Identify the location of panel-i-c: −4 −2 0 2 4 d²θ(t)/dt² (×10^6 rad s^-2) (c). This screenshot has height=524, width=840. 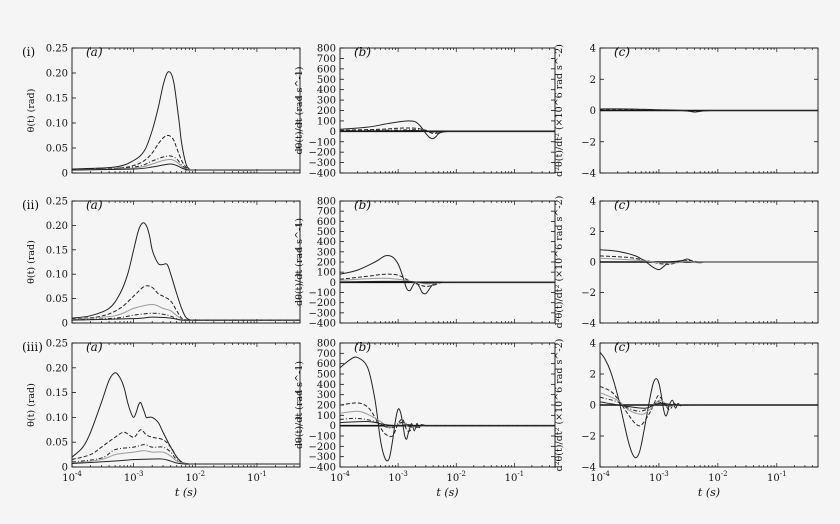
(686, 112).